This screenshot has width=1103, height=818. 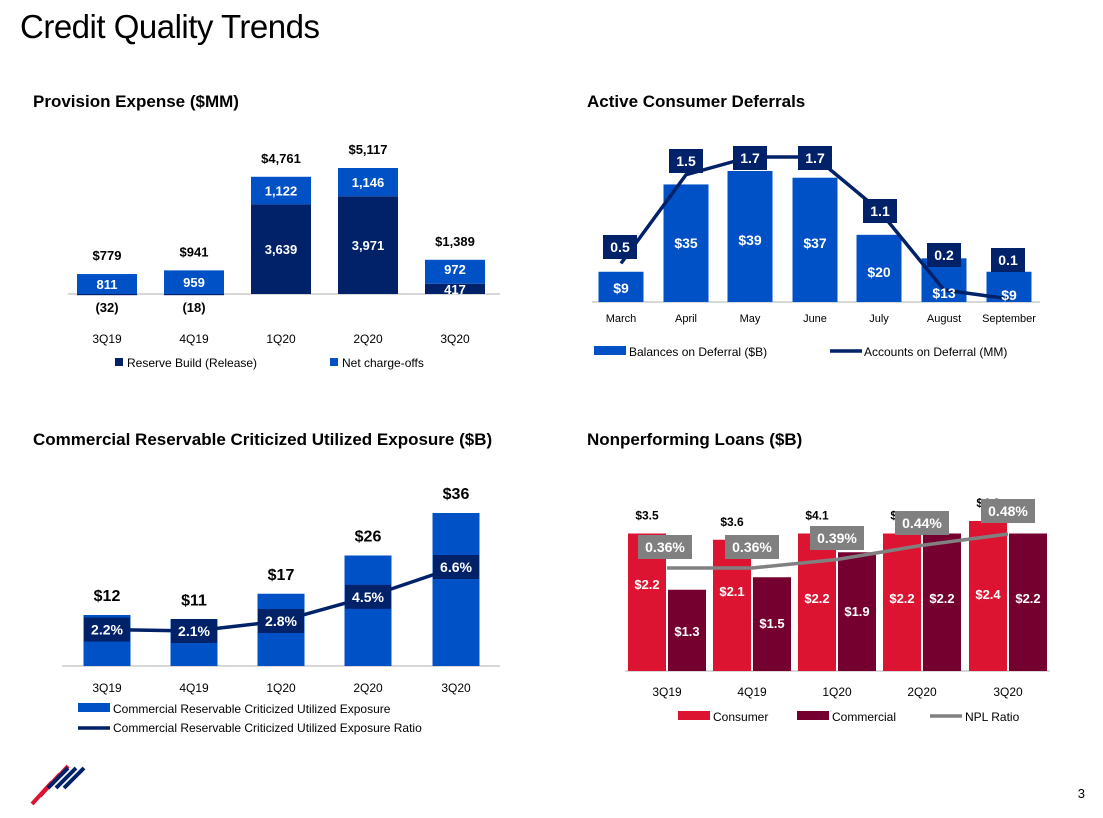 I want to click on npl-total-label: $4.1, so click(x=817, y=516).